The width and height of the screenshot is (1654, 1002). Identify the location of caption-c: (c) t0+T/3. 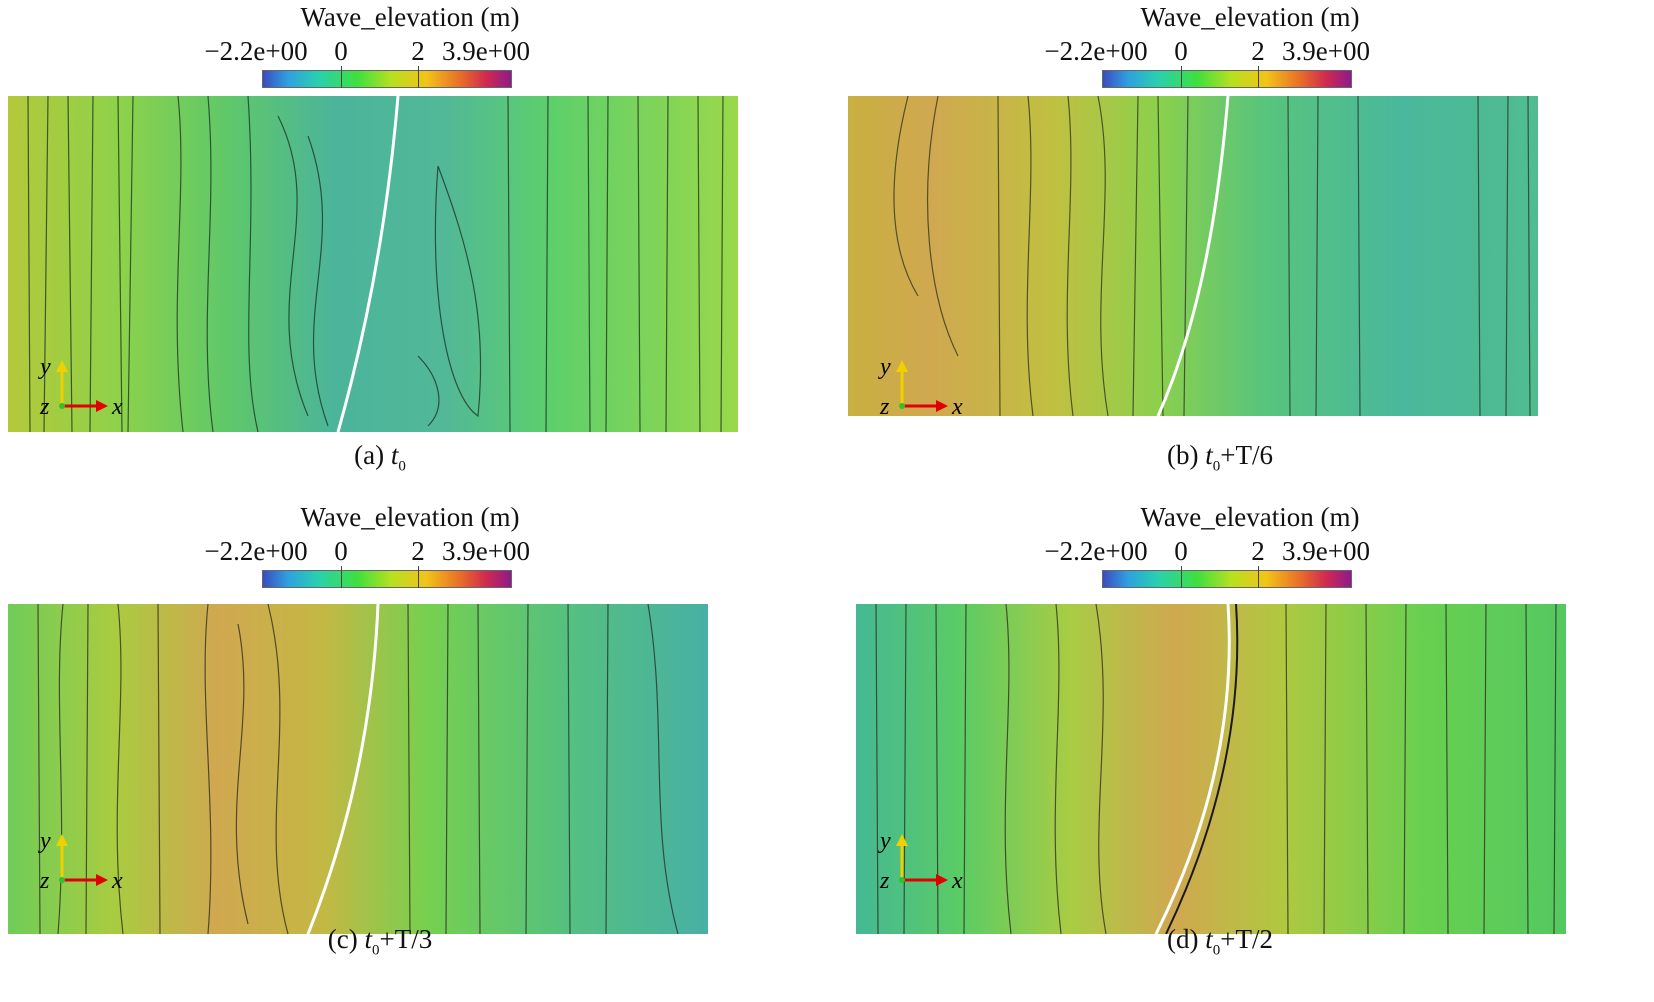
(380, 941).